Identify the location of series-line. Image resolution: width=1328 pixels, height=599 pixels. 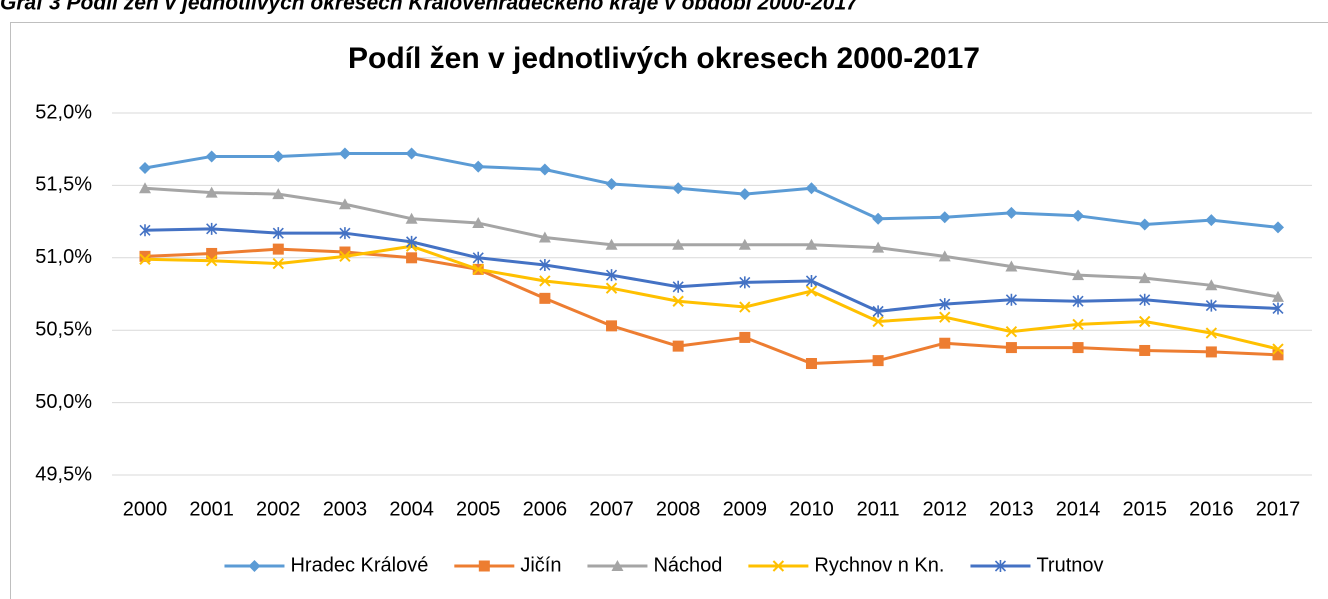
(711, 190).